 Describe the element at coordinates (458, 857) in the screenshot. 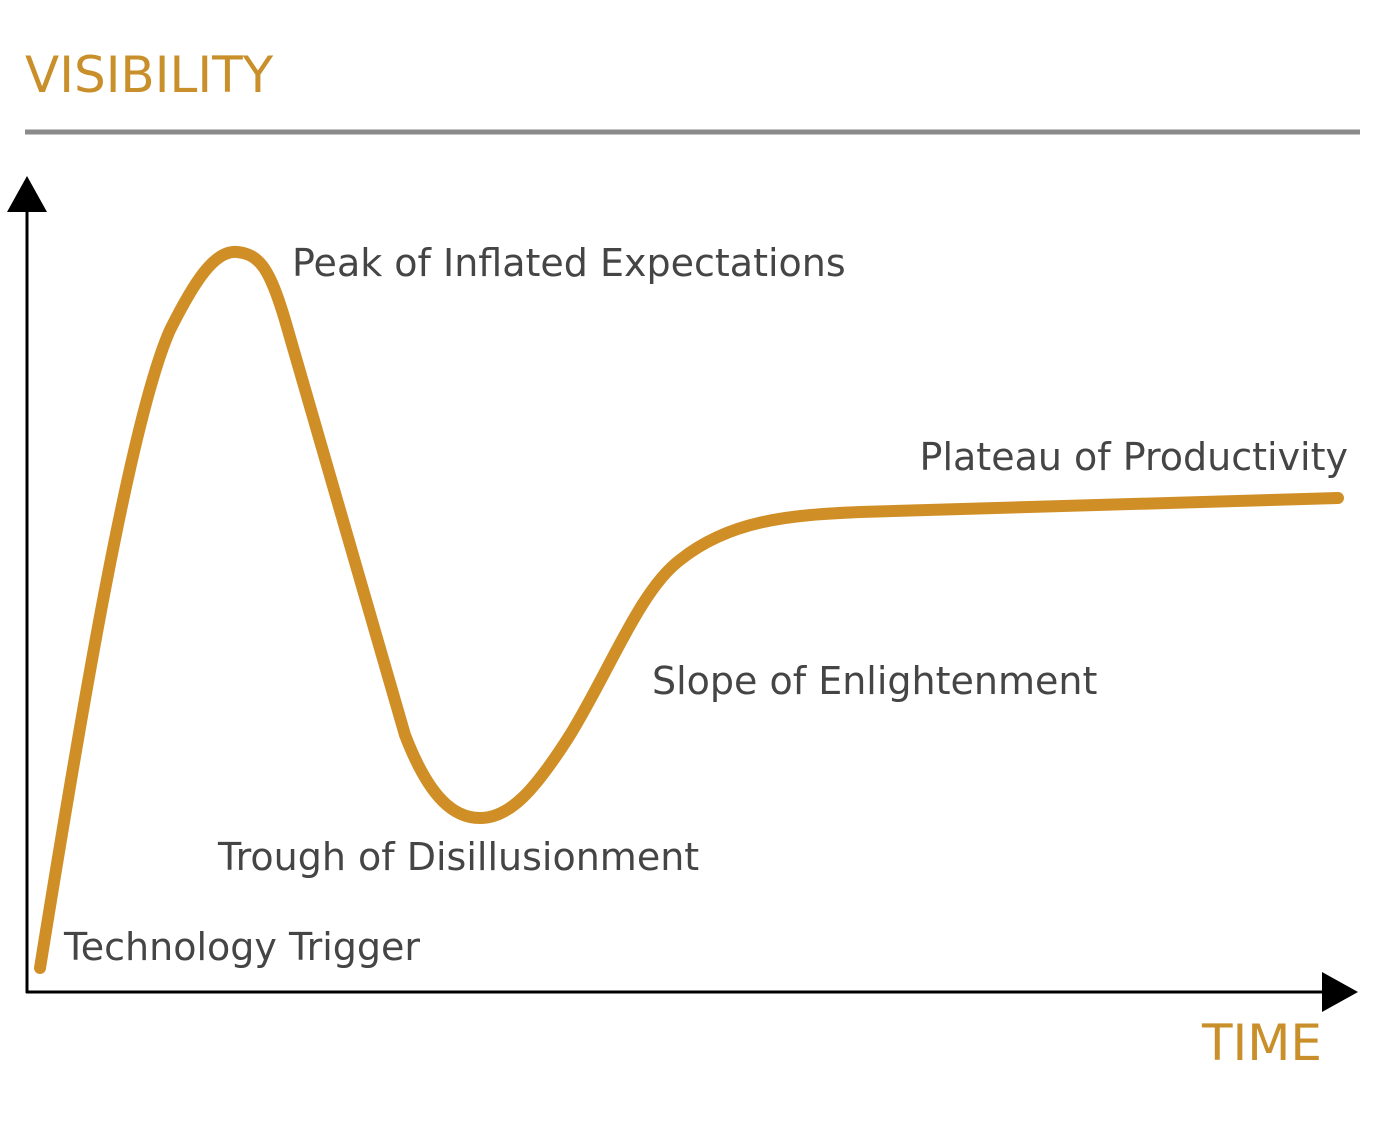

I see `phase-label: Trough of Disillusionment` at that location.